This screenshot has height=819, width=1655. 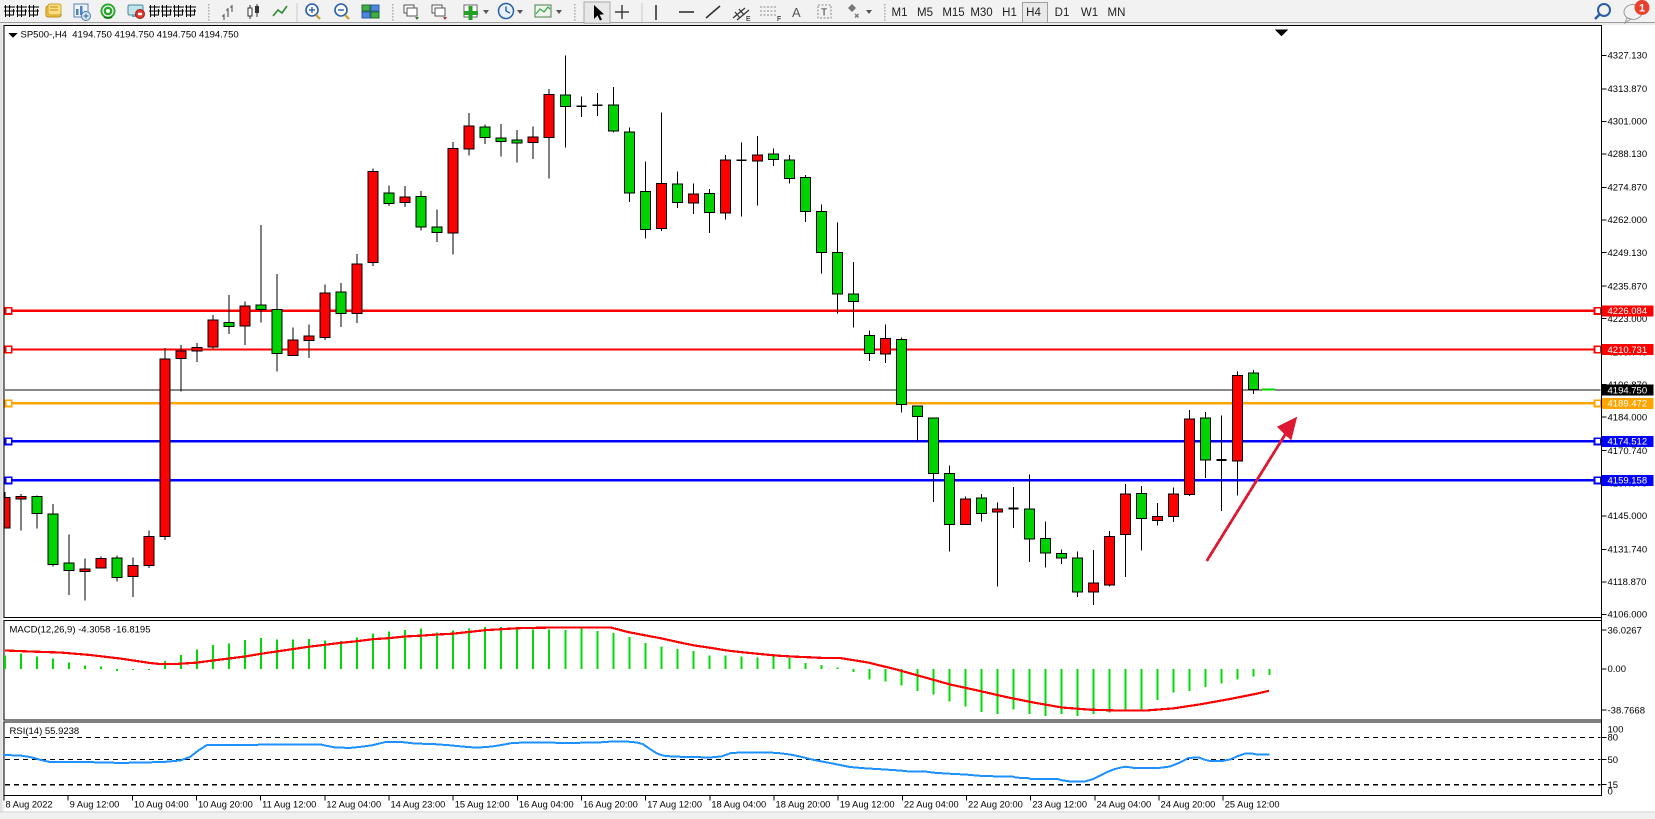 I want to click on svg-text: 4274.870, so click(x=1628, y=188).